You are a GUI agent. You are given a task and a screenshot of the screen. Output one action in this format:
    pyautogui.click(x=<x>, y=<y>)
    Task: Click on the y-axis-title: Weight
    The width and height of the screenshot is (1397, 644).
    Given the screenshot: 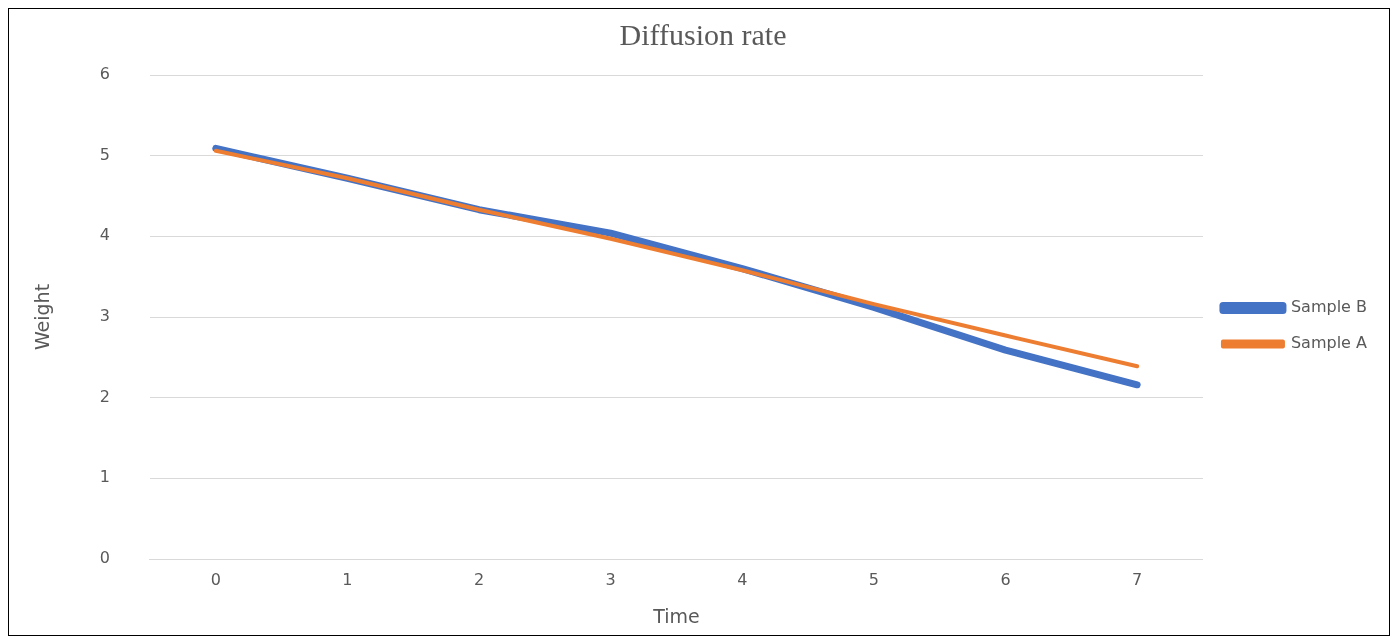 What is the action you would take?
    pyautogui.click(x=42, y=317)
    